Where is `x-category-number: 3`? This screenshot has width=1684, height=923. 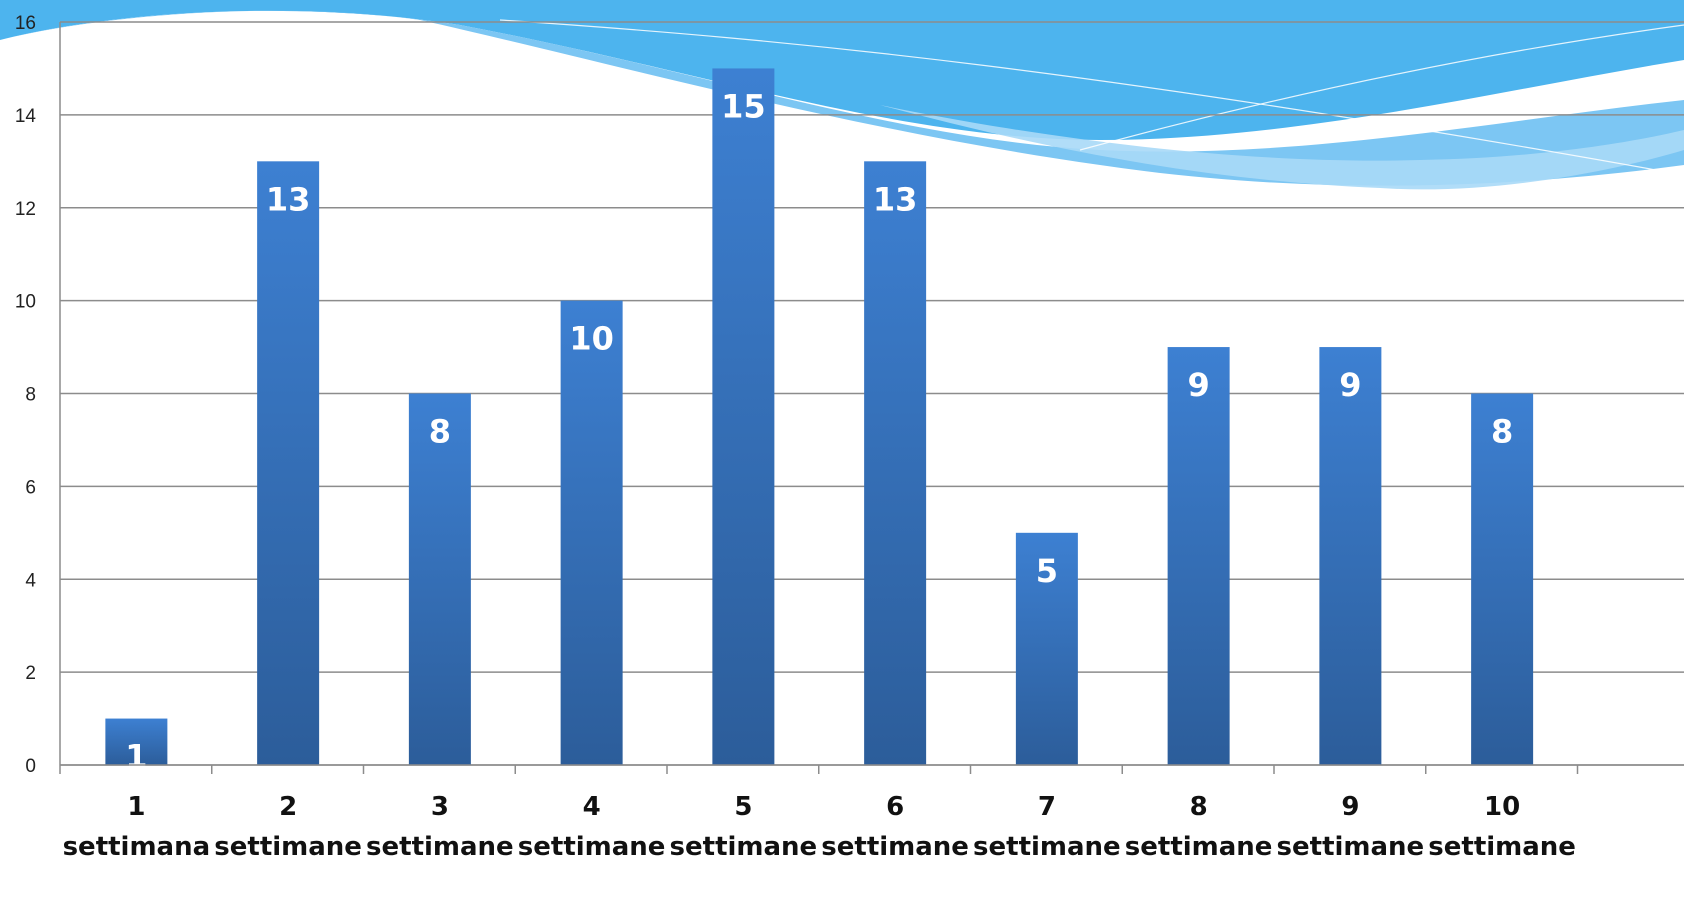
x-category-number: 3 is located at coordinates (440, 807).